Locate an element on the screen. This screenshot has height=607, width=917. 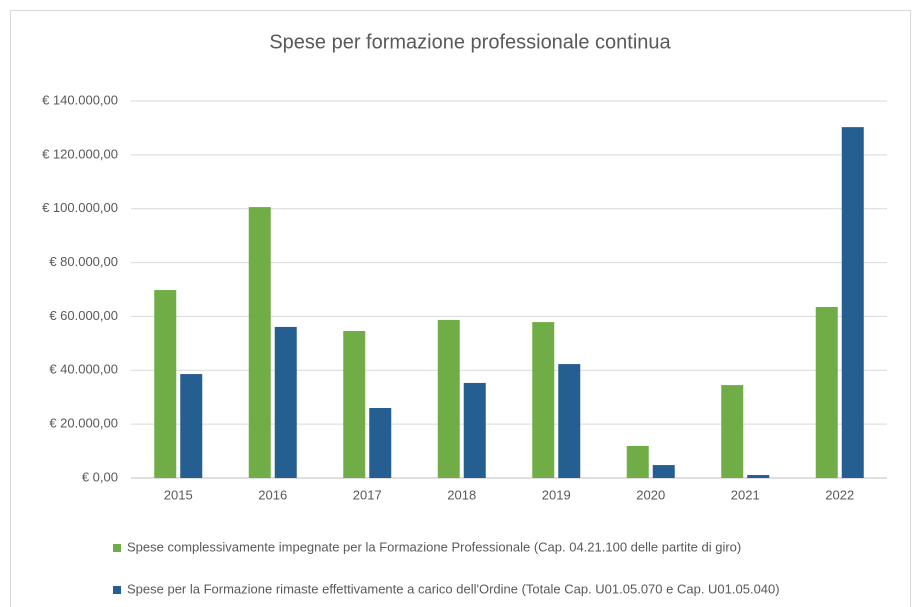
x-tick-label: 2019 is located at coordinates (556, 494).